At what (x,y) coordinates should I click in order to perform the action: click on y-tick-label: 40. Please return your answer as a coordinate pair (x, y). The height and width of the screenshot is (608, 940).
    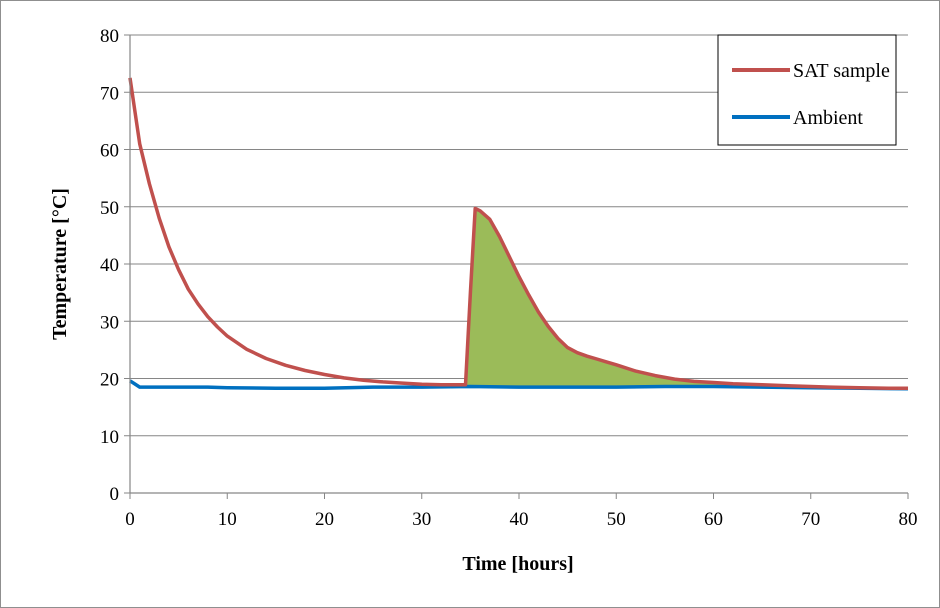
    Looking at the image, I should click on (109, 265).